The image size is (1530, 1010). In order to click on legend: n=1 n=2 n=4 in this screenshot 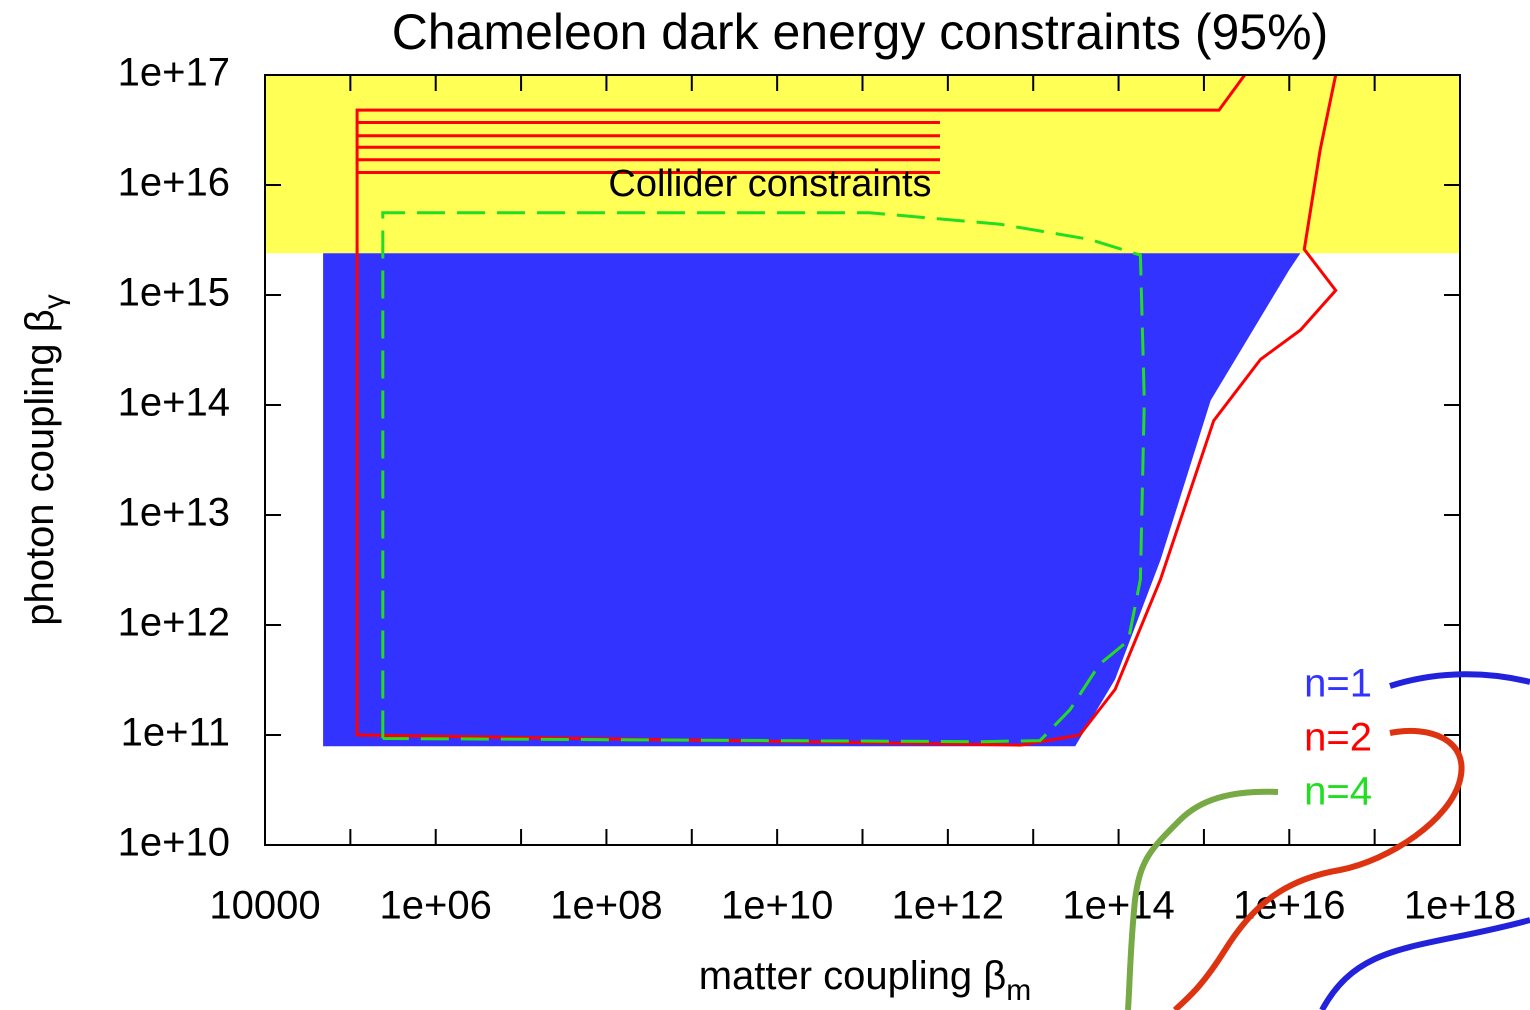, I will do `click(1327, 836)`.